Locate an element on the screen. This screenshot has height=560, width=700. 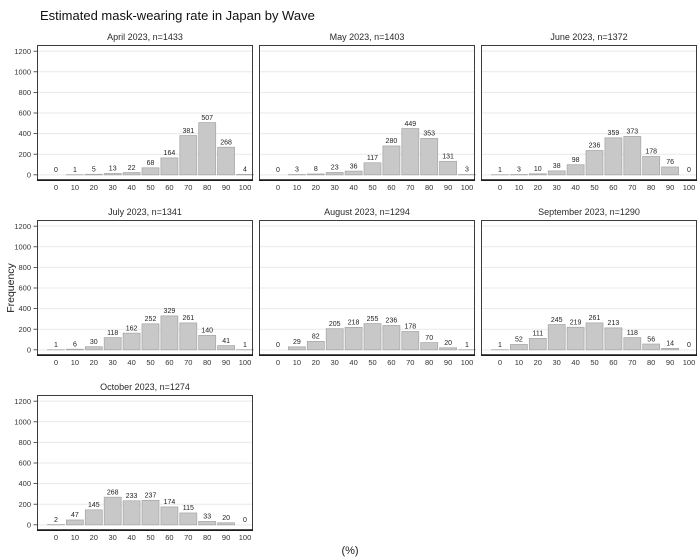
bar-value-label: 6 is located at coordinates (75, 344).